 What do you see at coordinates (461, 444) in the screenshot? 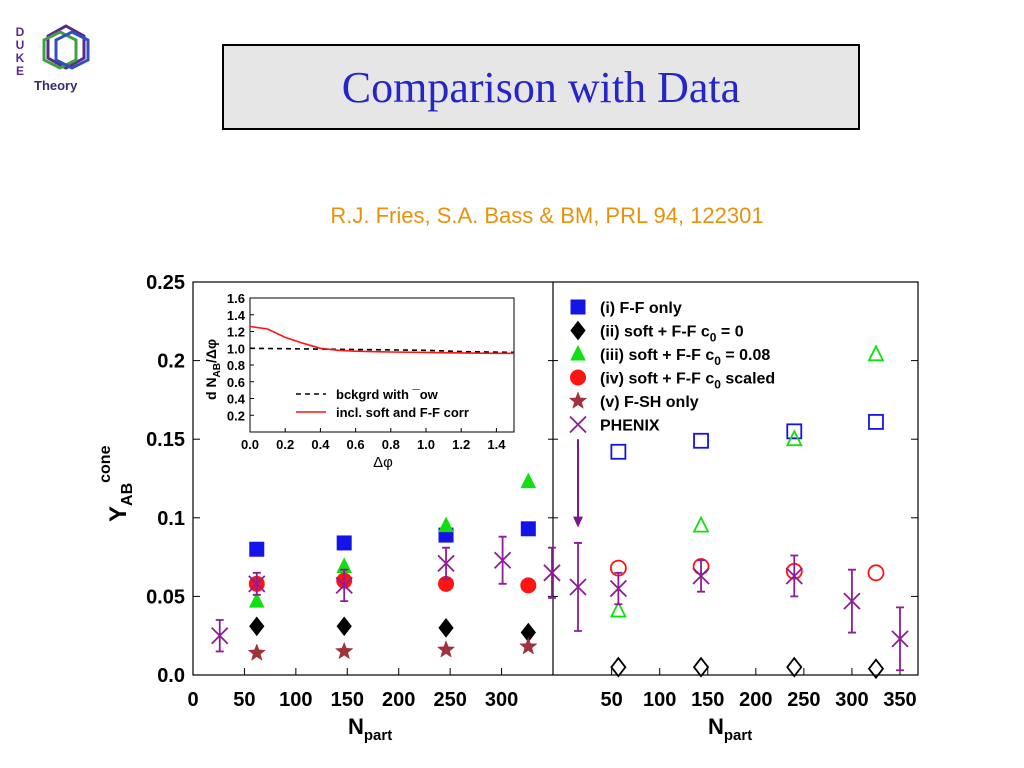
I see `inset-x-tick-label: 1.2` at bounding box center [461, 444].